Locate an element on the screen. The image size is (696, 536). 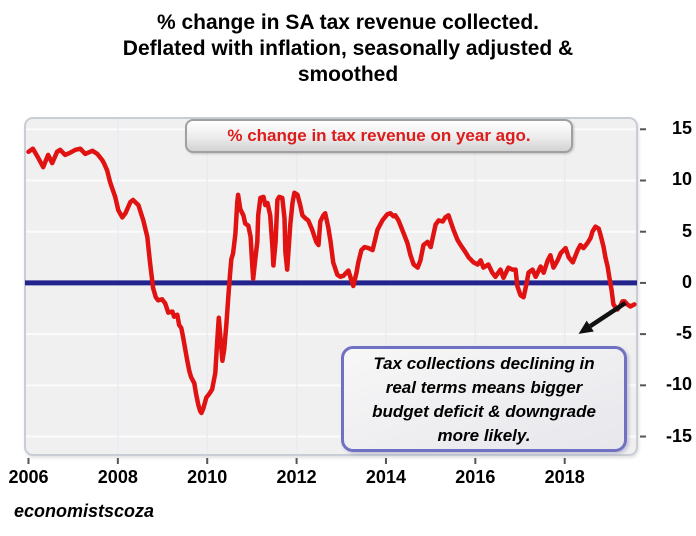
annotation-line-4: more likely. is located at coordinates (484, 435).